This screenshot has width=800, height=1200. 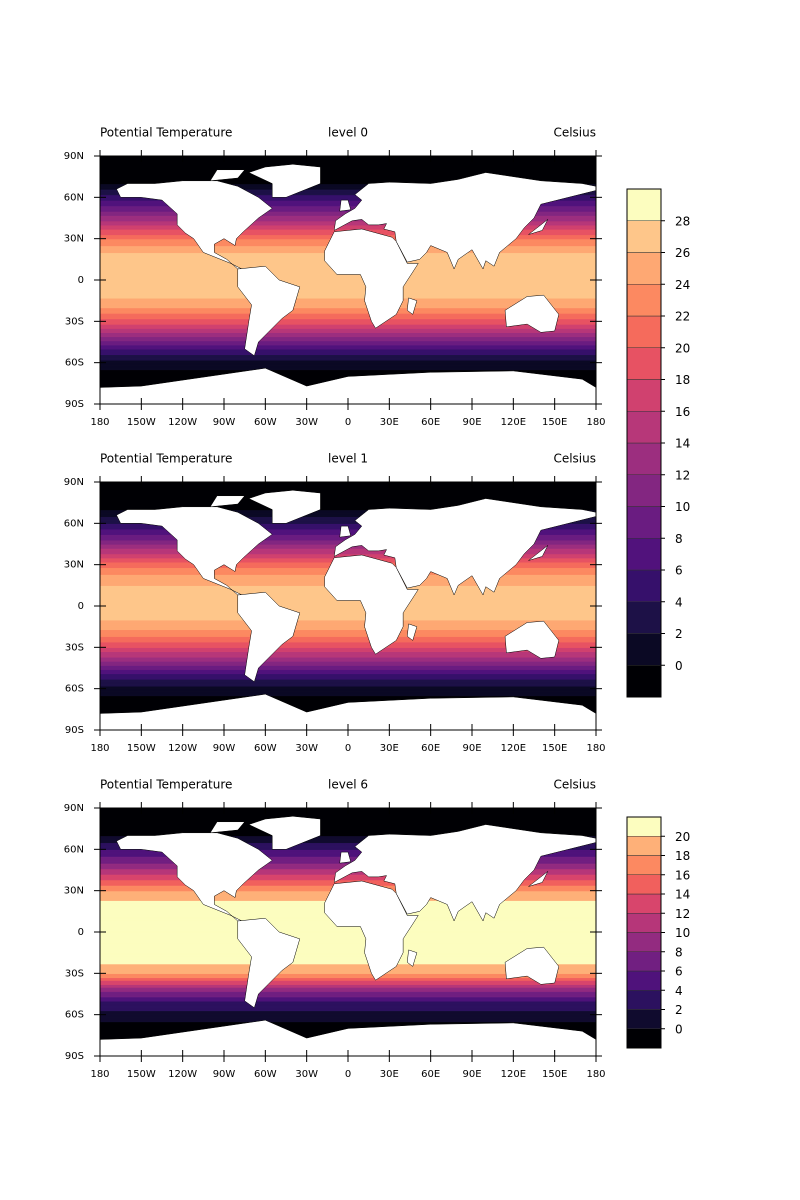 What do you see at coordinates (682, 253) in the screenshot?
I see `colorbar-tick-label: 26` at bounding box center [682, 253].